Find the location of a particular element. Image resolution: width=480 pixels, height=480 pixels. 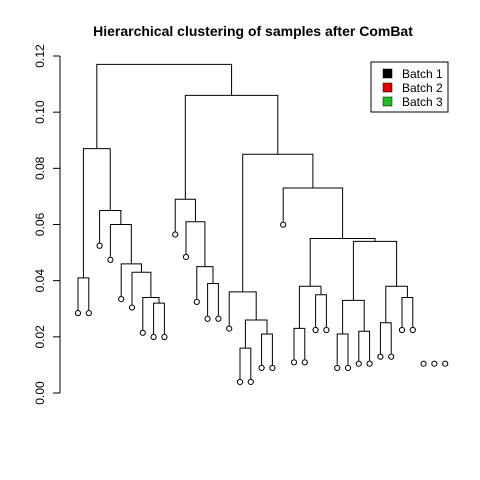

legend: Batch 1 Batch 2 Batch 3 is located at coordinates (409, 87).